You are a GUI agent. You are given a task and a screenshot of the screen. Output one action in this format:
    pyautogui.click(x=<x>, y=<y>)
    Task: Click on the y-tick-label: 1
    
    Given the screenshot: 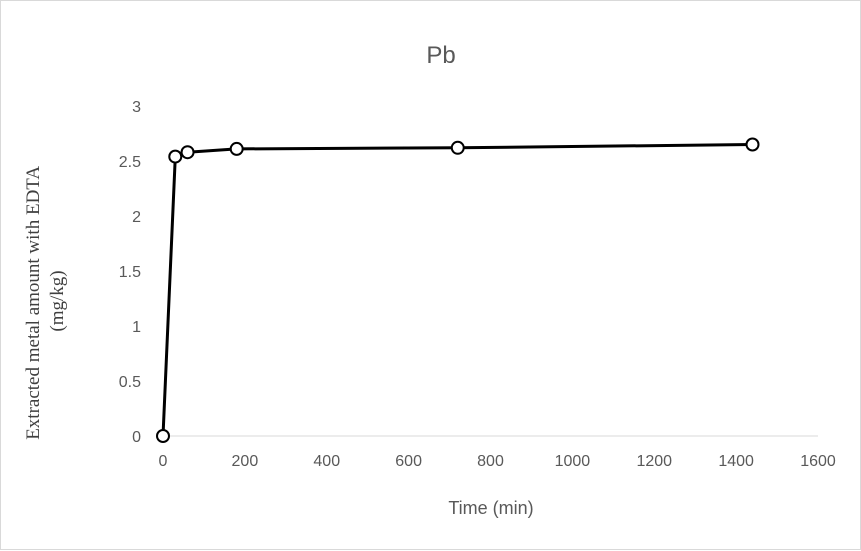 What is the action you would take?
    pyautogui.click(x=136, y=327)
    